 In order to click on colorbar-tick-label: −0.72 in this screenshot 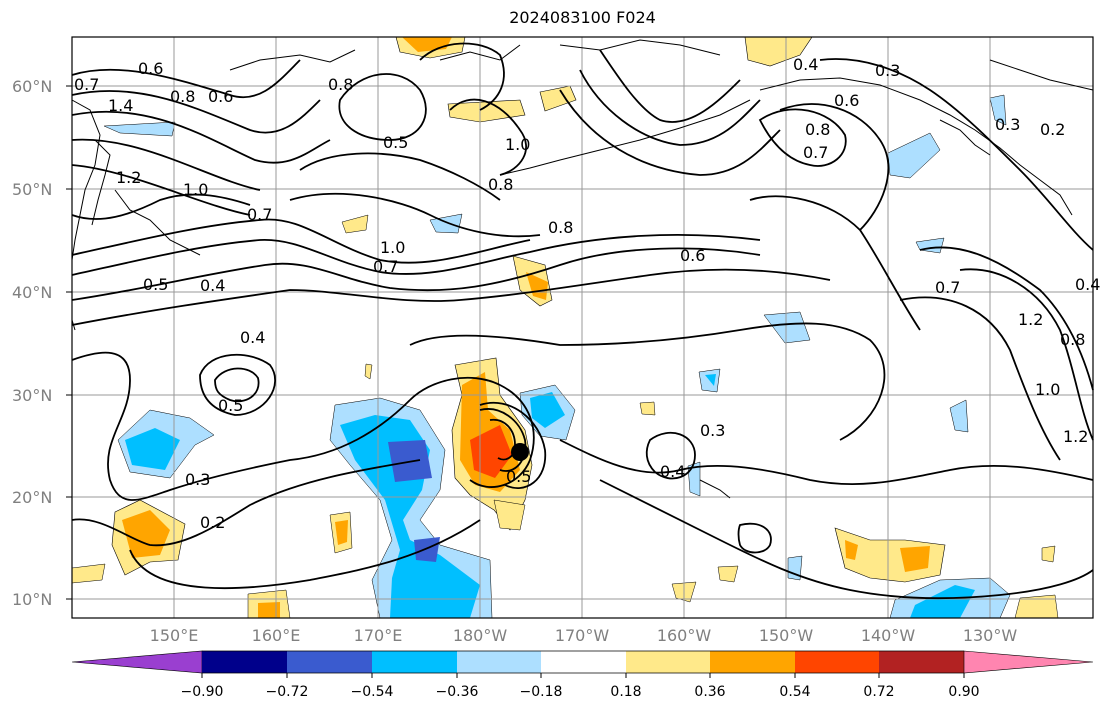, I will do `click(287, 692)`.